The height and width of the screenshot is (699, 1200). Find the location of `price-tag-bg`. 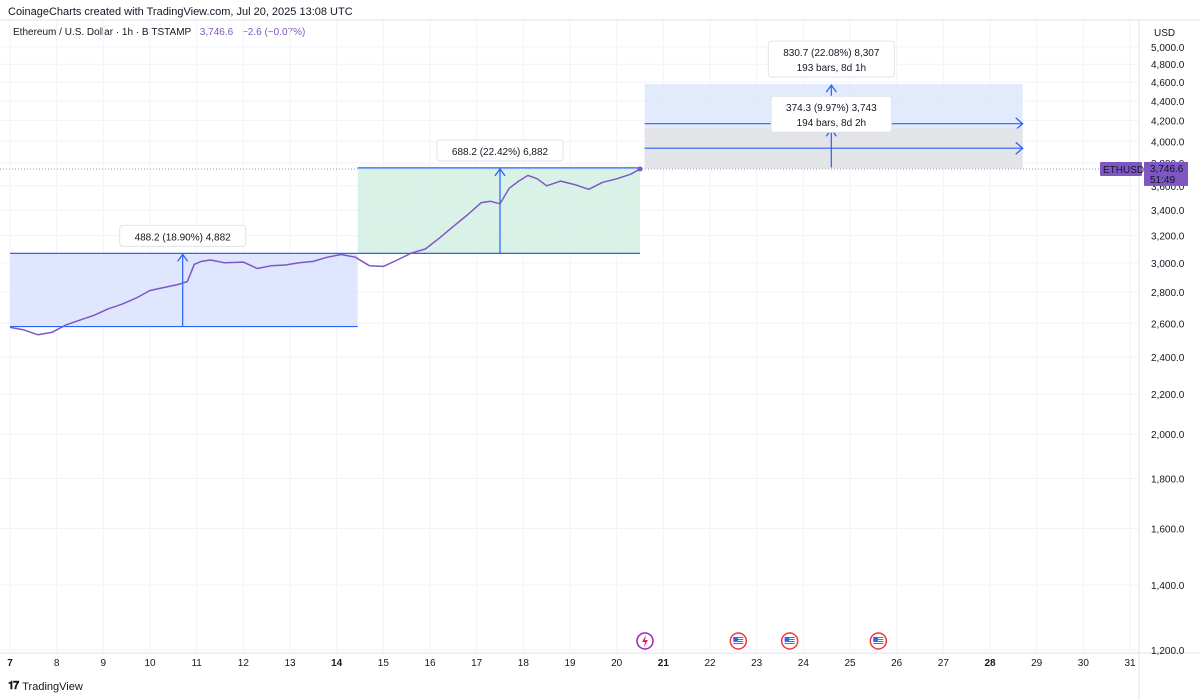

price-tag-bg is located at coordinates (1166, 173).